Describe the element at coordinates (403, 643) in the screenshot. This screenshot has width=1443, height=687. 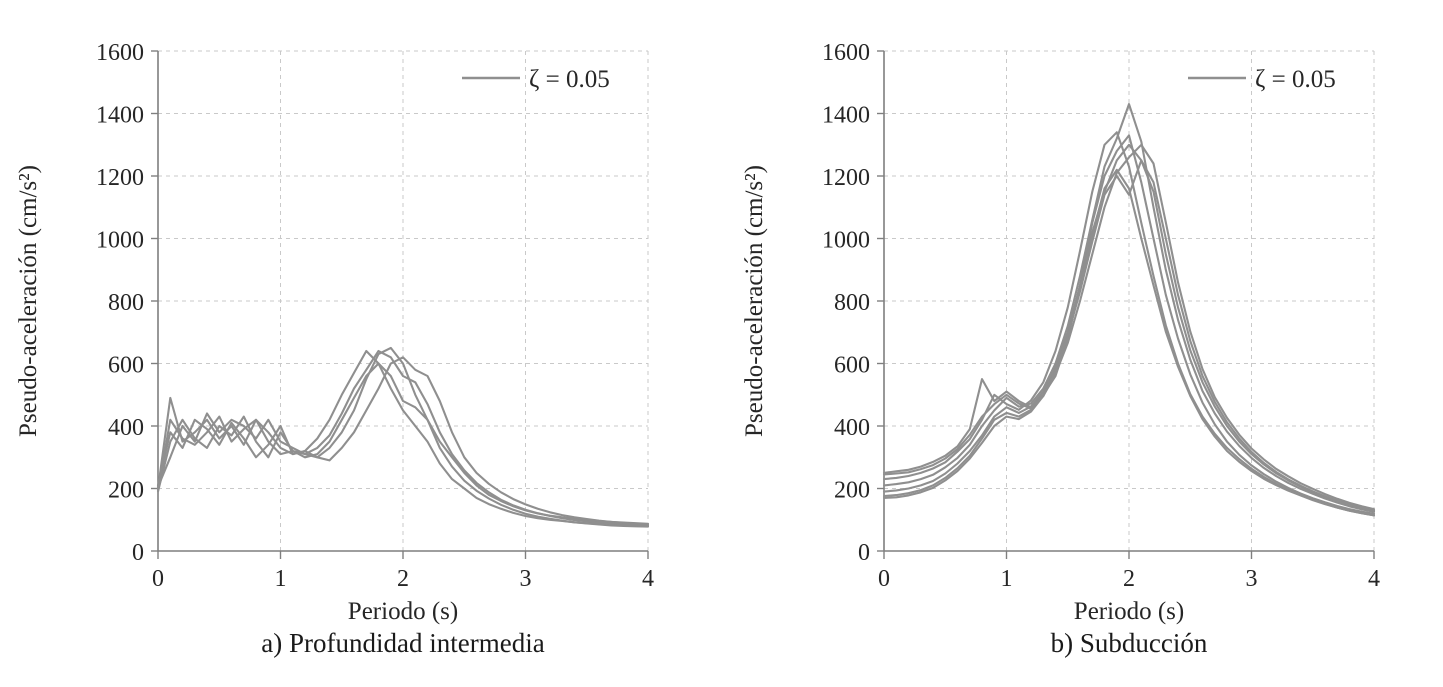
I see `chart-caption-a: a) Profundidad intermedia` at that location.